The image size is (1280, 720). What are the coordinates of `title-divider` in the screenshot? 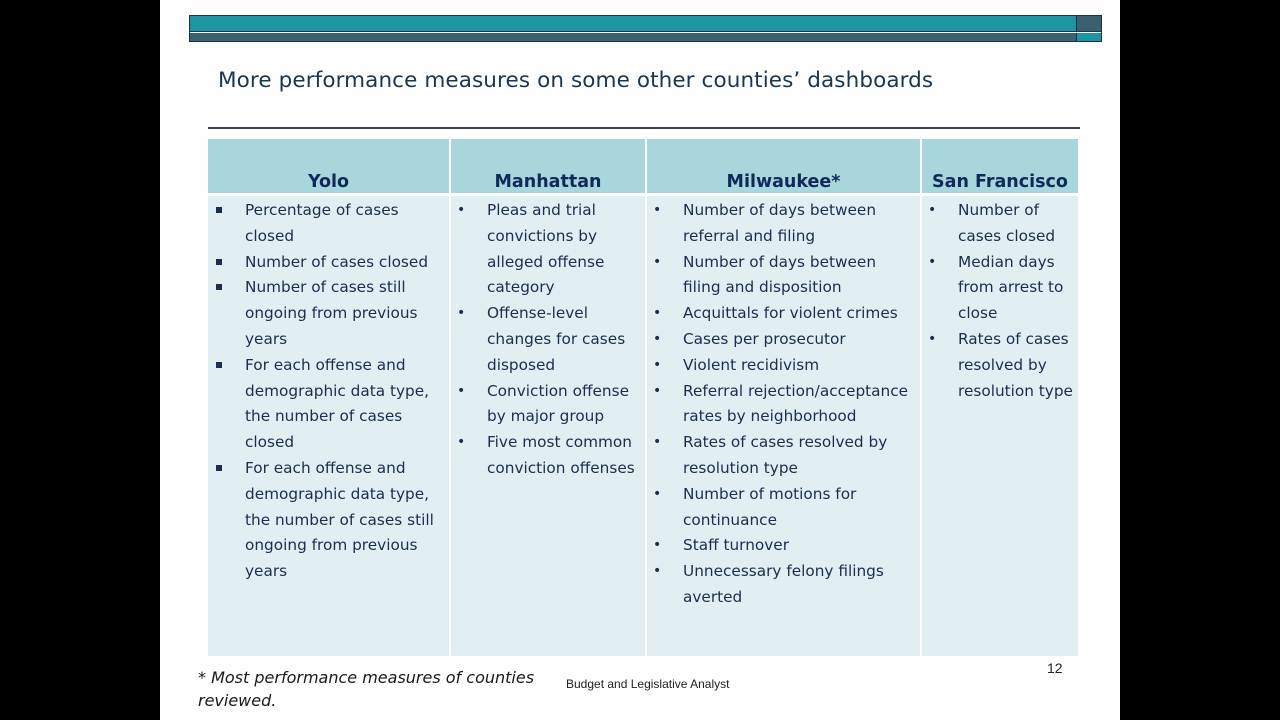 It's located at (644, 128).